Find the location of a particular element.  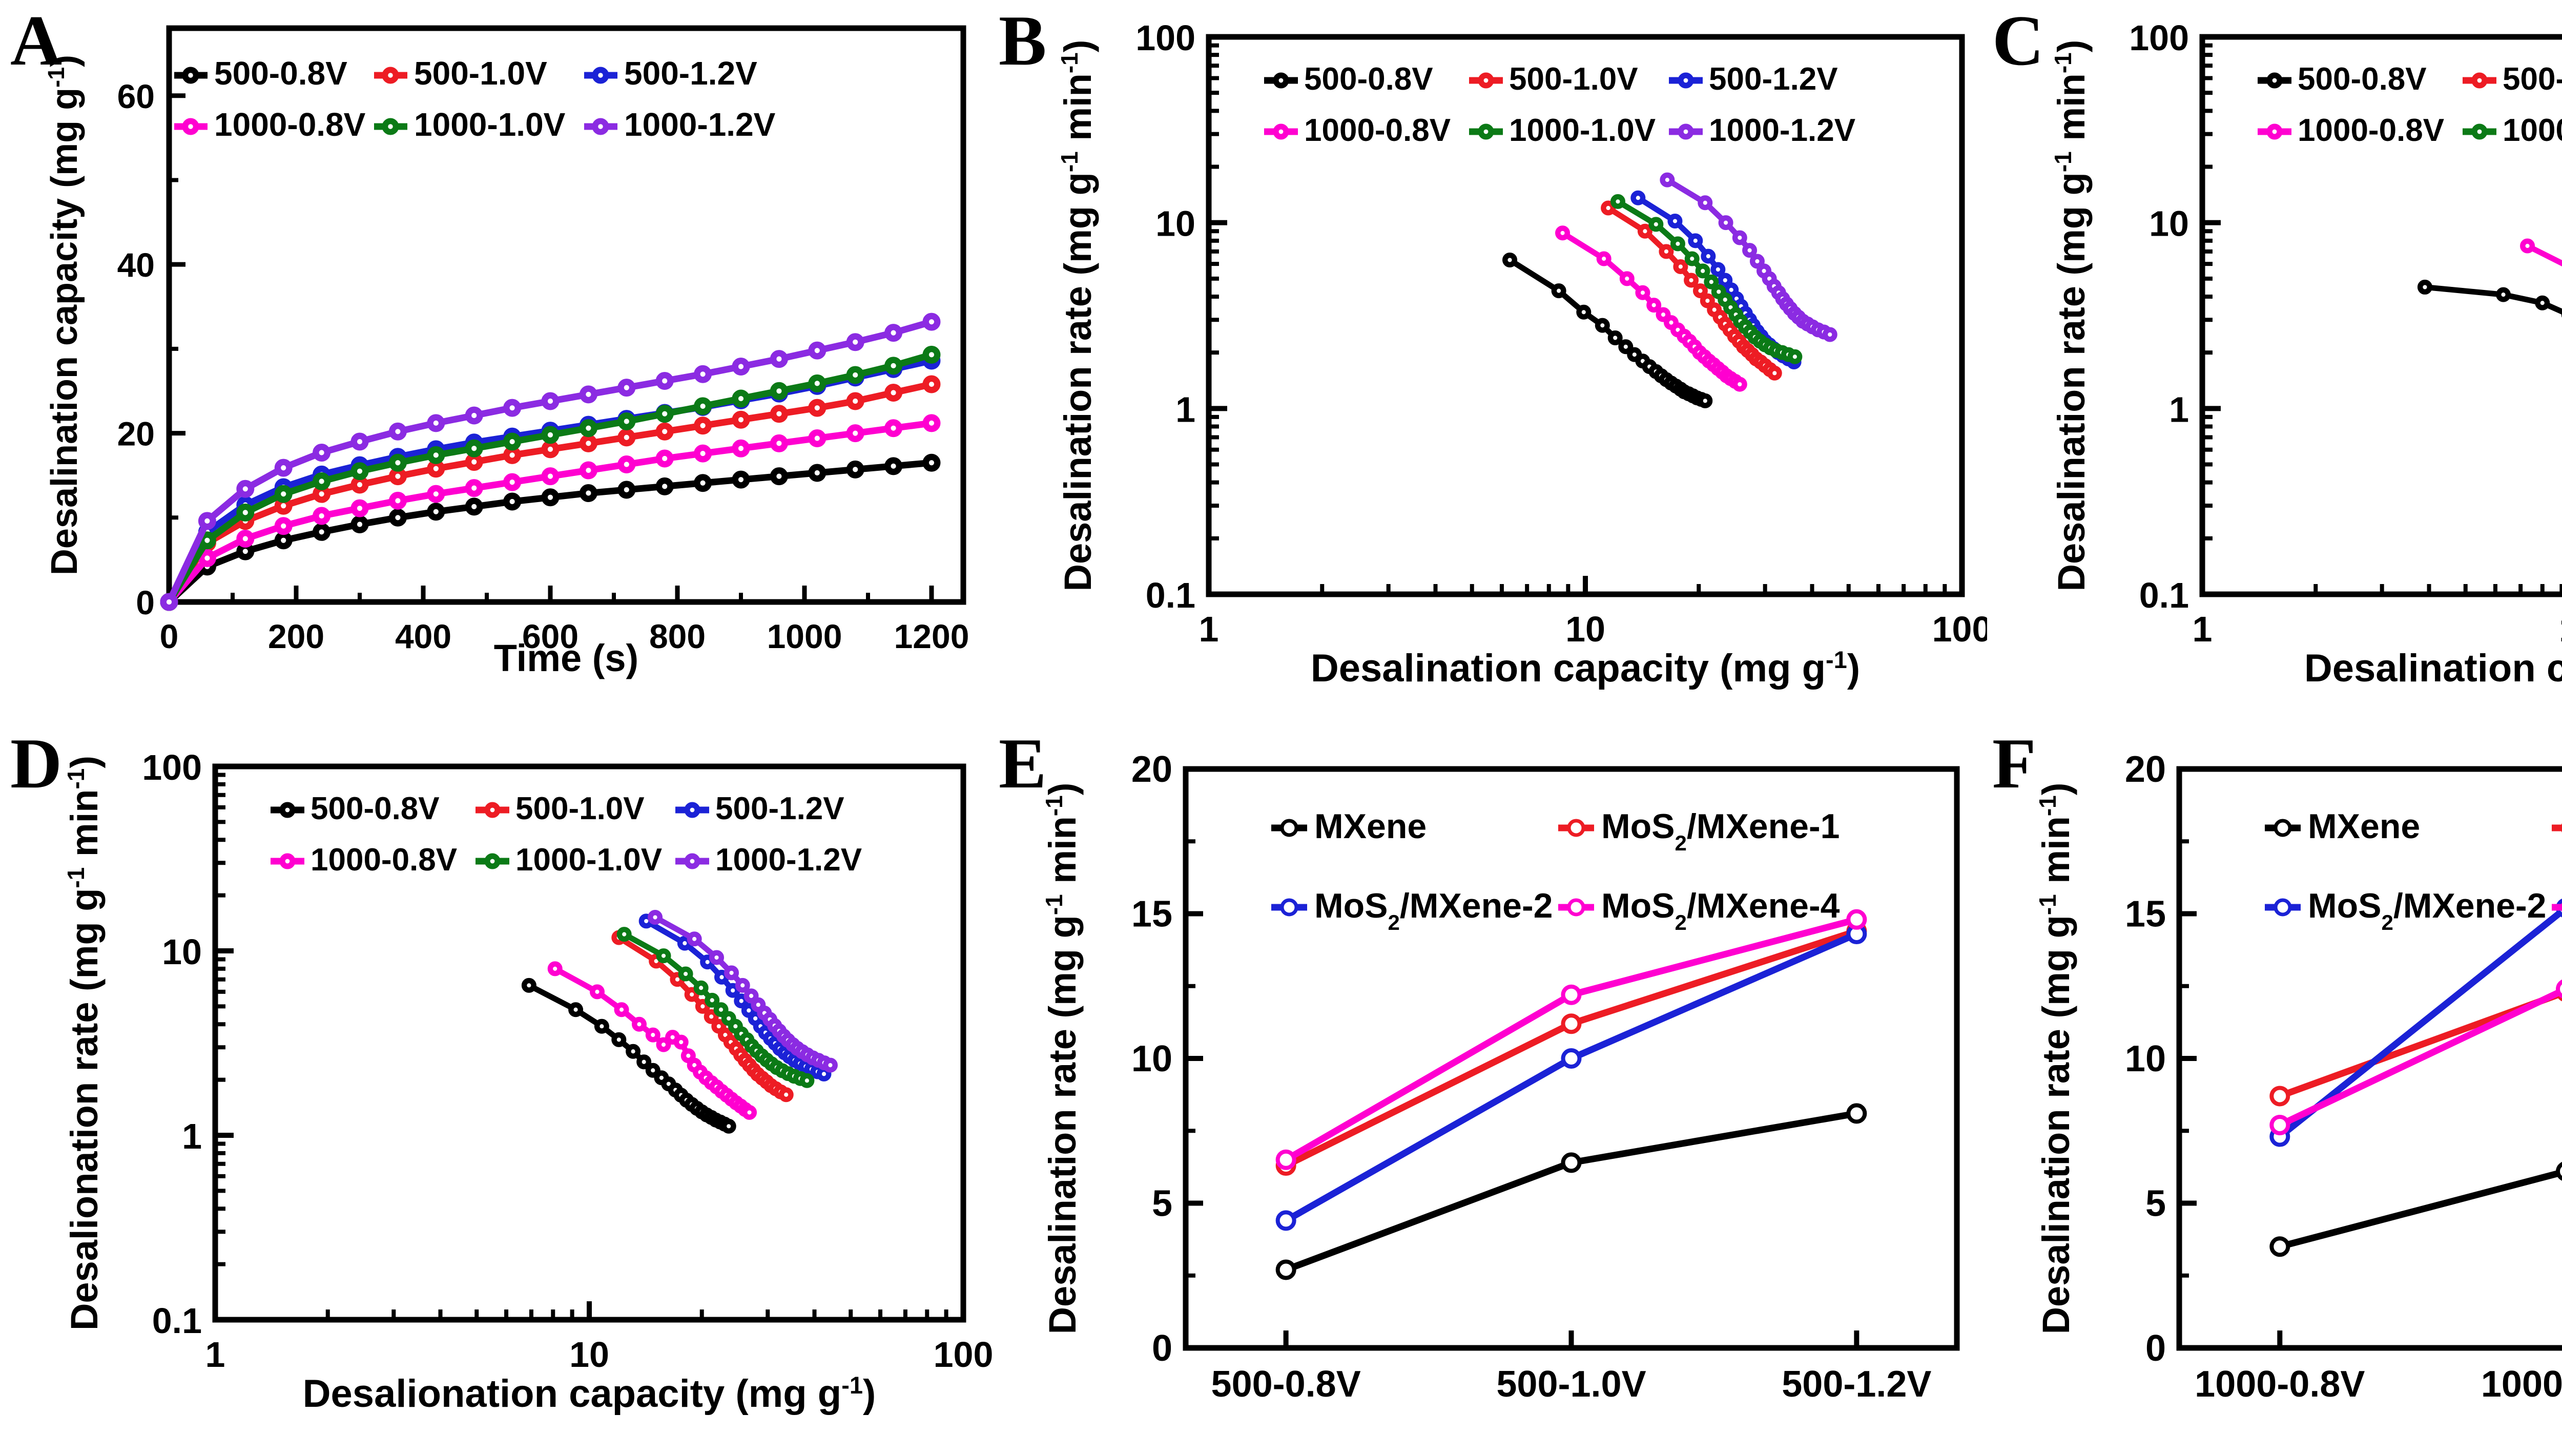

x-tick-label: 500-1.0V is located at coordinates (1571, 1384).